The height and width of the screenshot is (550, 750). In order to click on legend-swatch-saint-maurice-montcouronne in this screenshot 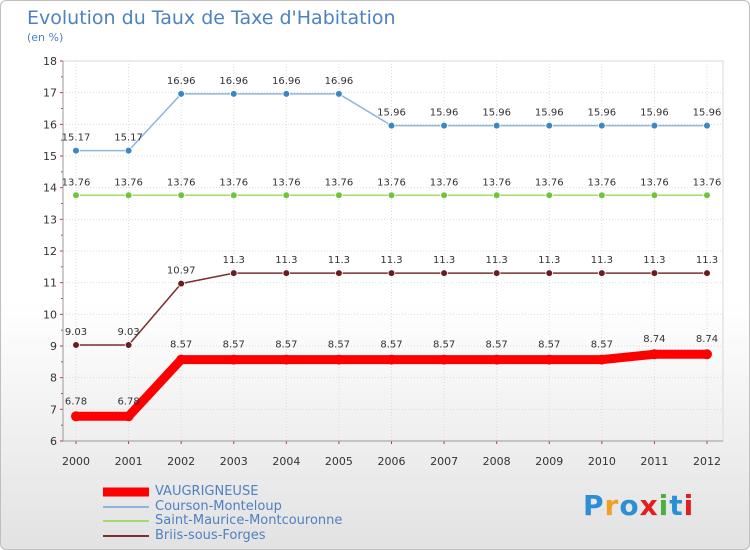, I will do `click(126, 521)`.